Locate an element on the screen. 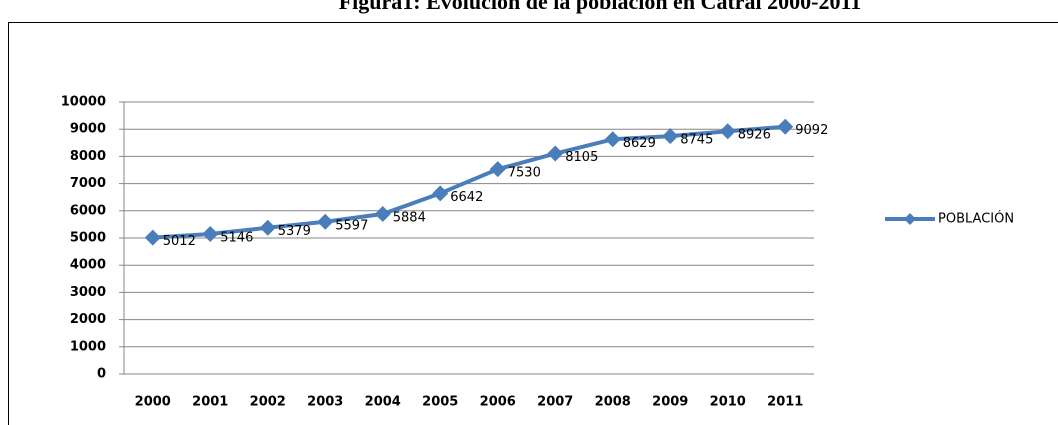 This screenshot has width=1058, height=425. y-tick-label: 4000 is located at coordinates (88, 265).